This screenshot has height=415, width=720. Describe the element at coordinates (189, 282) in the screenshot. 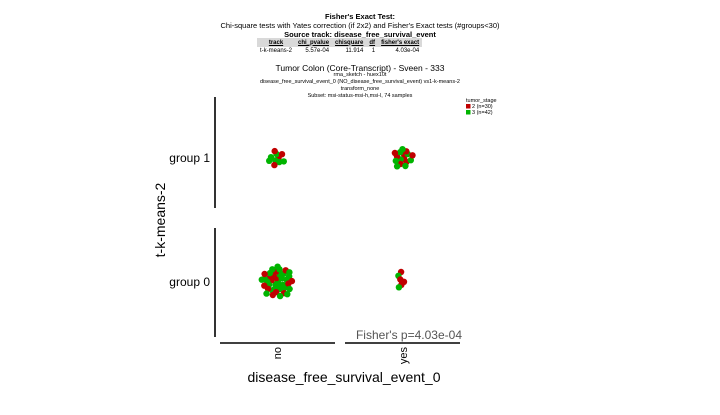

I see `y-tick-label: group 0` at that location.